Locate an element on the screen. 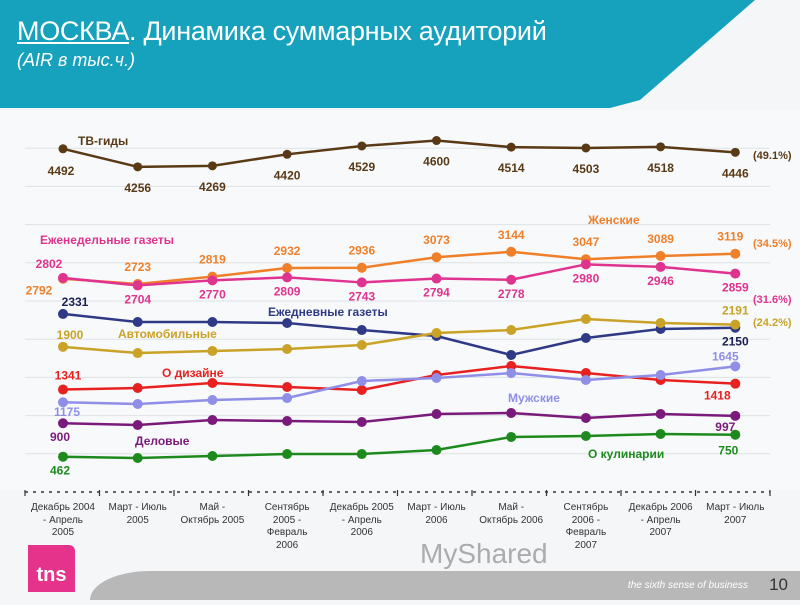  x-tick-label-line: Сентябрь is located at coordinates (287, 507).